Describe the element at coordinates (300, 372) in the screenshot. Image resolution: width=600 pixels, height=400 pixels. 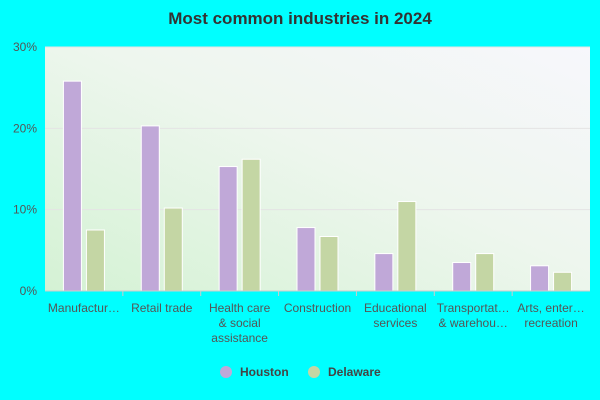
I see `legend: Houston Delaware` at that location.